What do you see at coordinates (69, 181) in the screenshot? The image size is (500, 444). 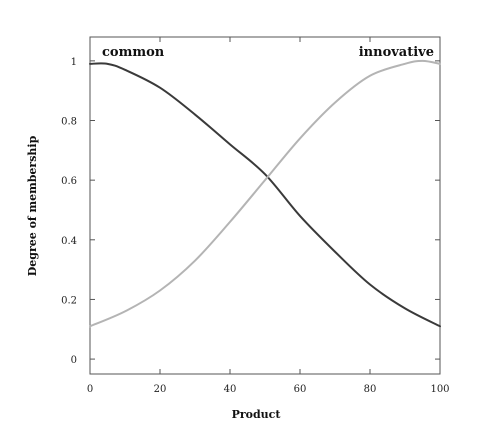 I see `y-tick-label: 0.6` at bounding box center [69, 181].